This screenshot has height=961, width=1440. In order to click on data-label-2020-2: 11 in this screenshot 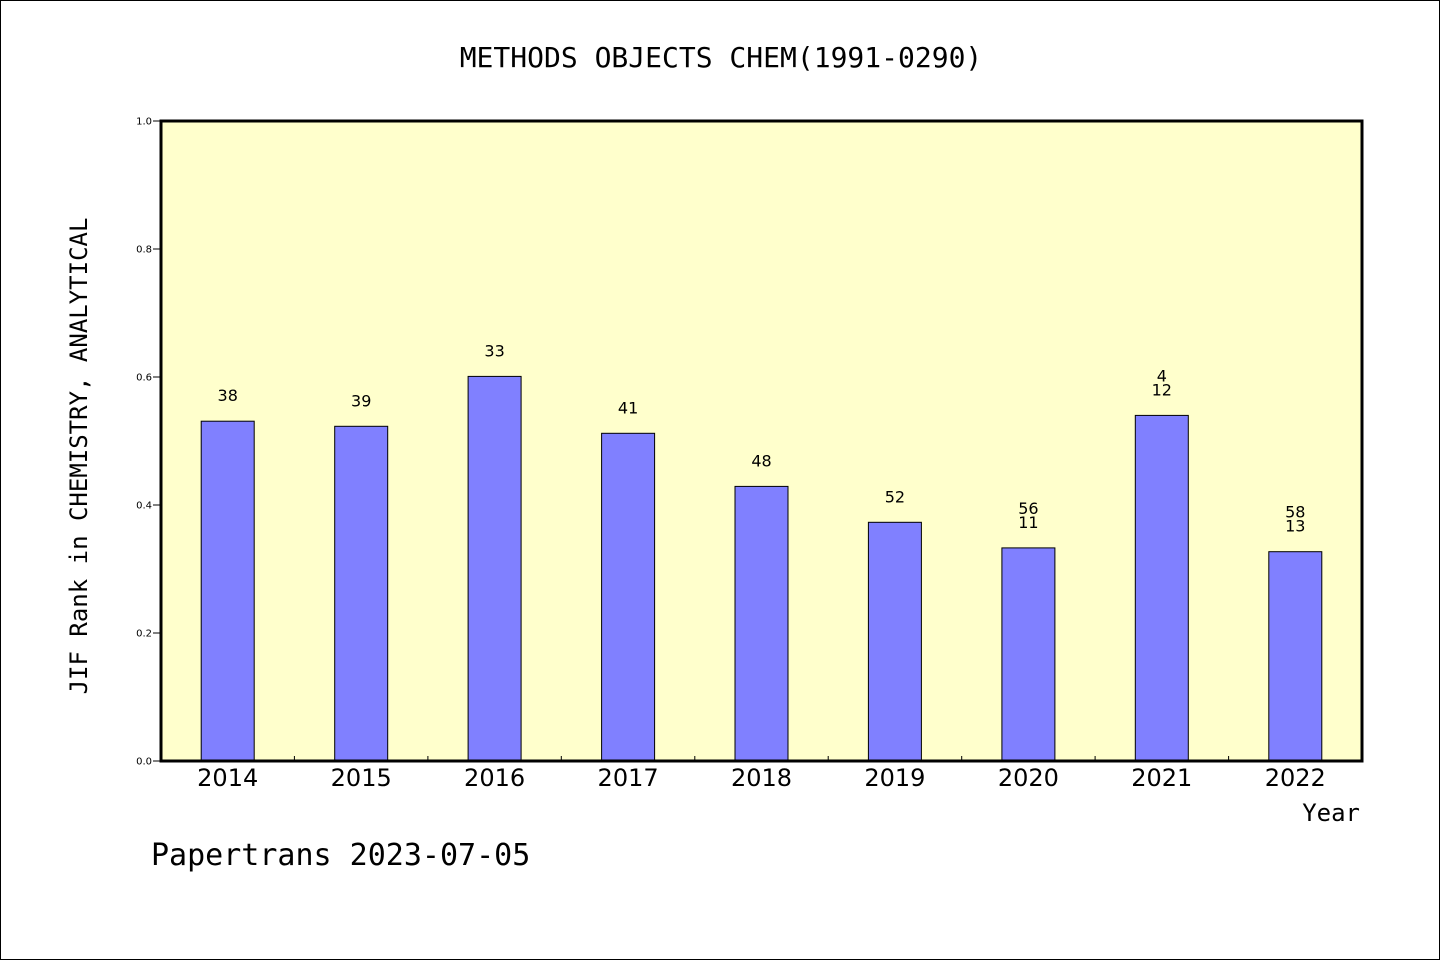, I will do `click(1028, 522)`.